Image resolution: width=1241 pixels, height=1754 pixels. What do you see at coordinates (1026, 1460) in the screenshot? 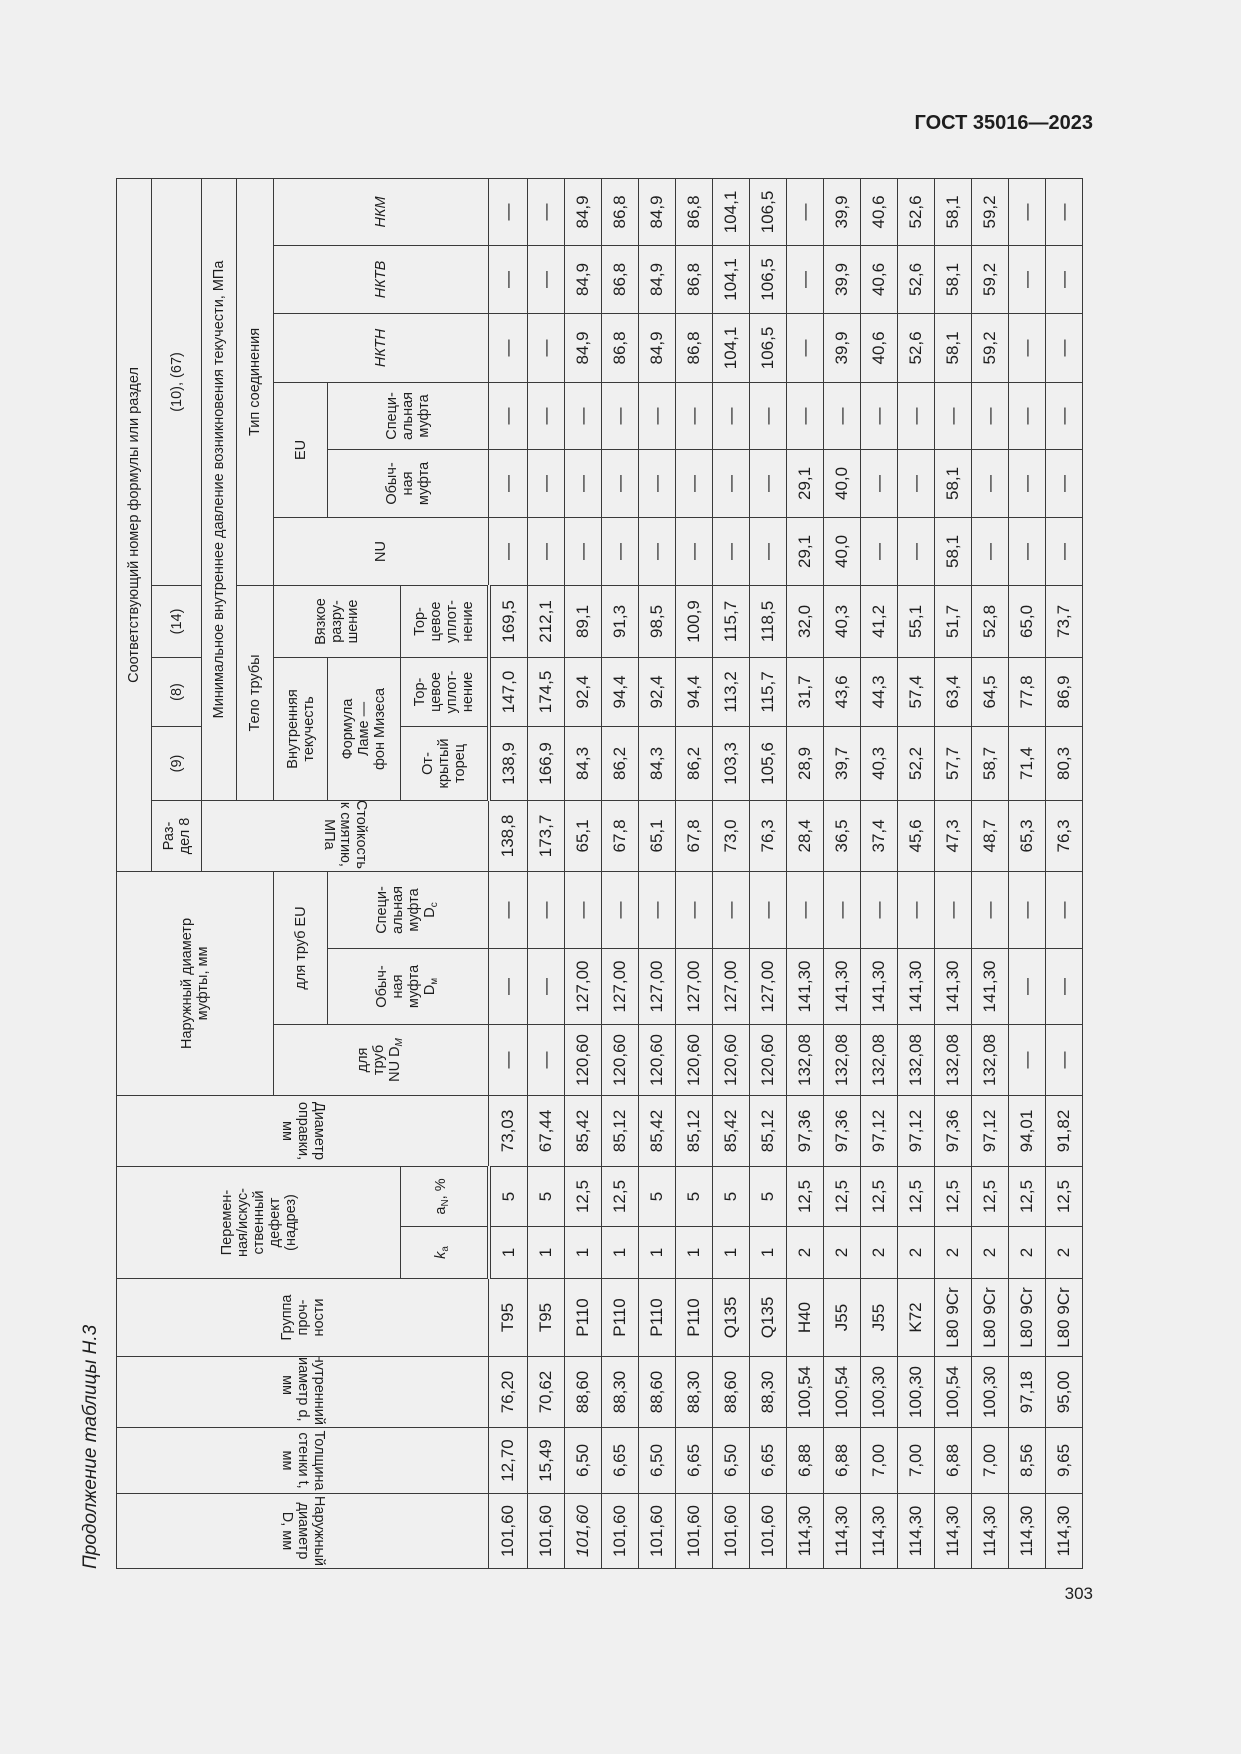
I see `table-cell: 8,56` at bounding box center [1026, 1460].